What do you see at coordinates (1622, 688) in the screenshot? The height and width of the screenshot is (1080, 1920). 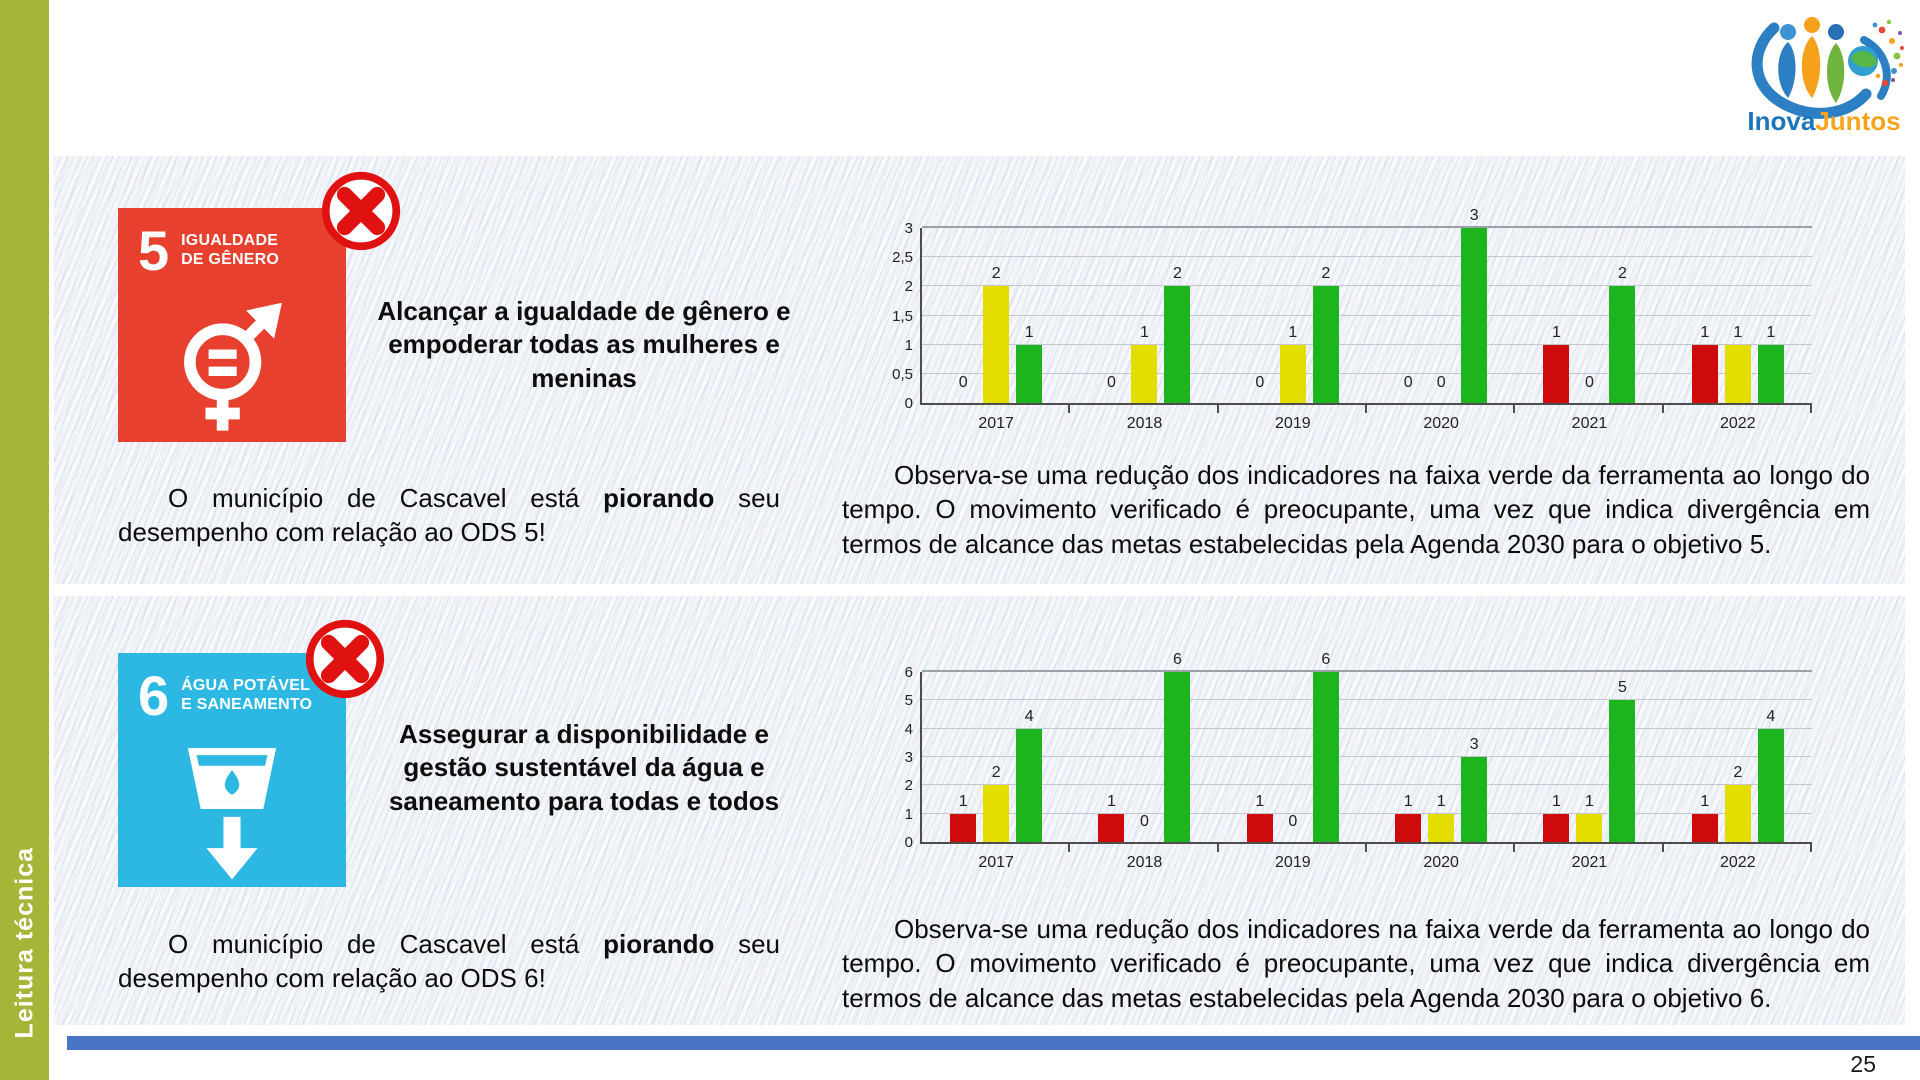 I see `bar-value-label: 5` at bounding box center [1622, 688].